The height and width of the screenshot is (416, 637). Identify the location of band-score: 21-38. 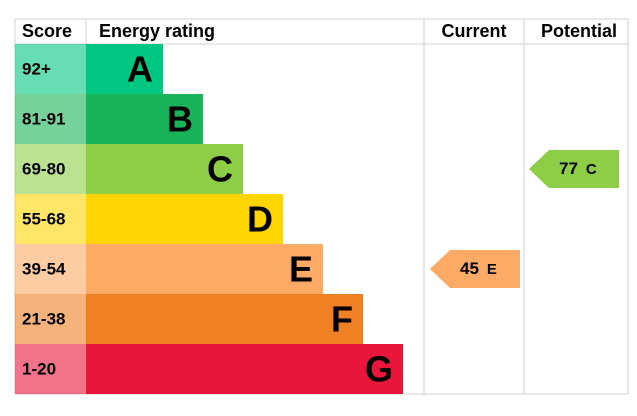
(43, 318).